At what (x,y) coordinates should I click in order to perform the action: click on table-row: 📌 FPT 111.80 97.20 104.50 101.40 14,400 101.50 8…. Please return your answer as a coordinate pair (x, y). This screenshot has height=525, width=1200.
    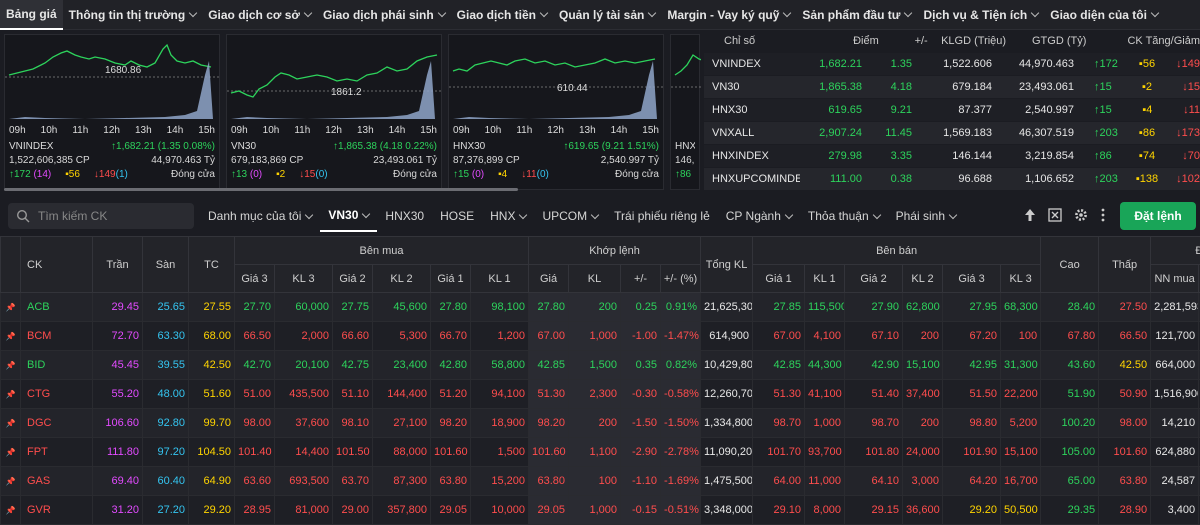
    Looking at the image, I should click on (600, 452).